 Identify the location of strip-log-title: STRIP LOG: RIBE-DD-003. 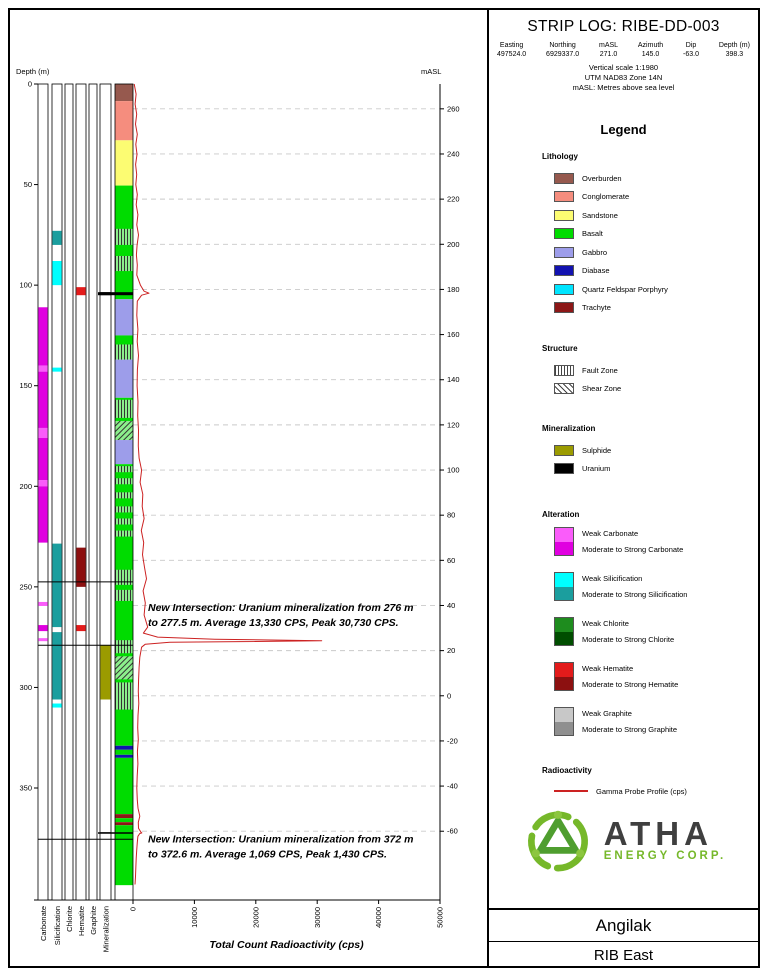
(623, 26).